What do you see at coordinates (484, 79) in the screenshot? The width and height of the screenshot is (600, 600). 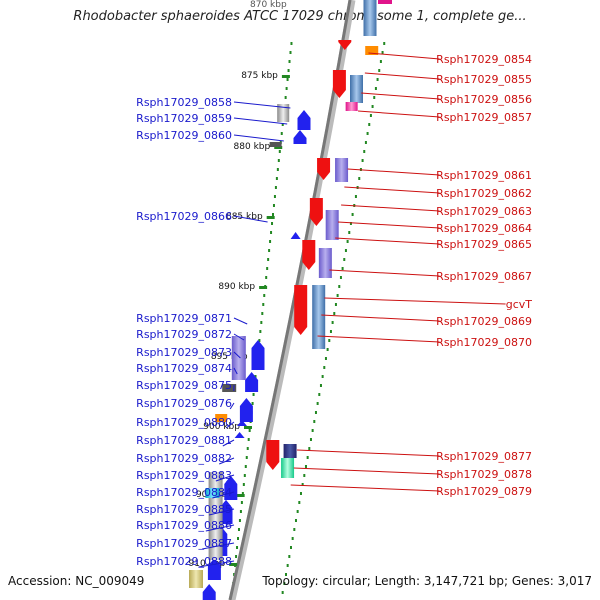 I see `right-gene-label: Rsph17029_0855` at bounding box center [484, 79].